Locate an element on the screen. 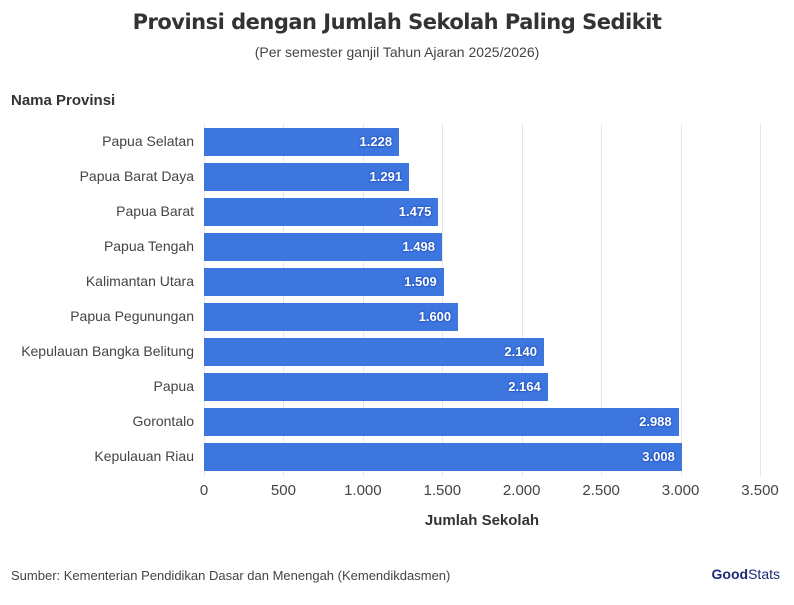 Image resolution: width=794 pixels, height=605 pixels. logo-light: Stats is located at coordinates (764, 574).